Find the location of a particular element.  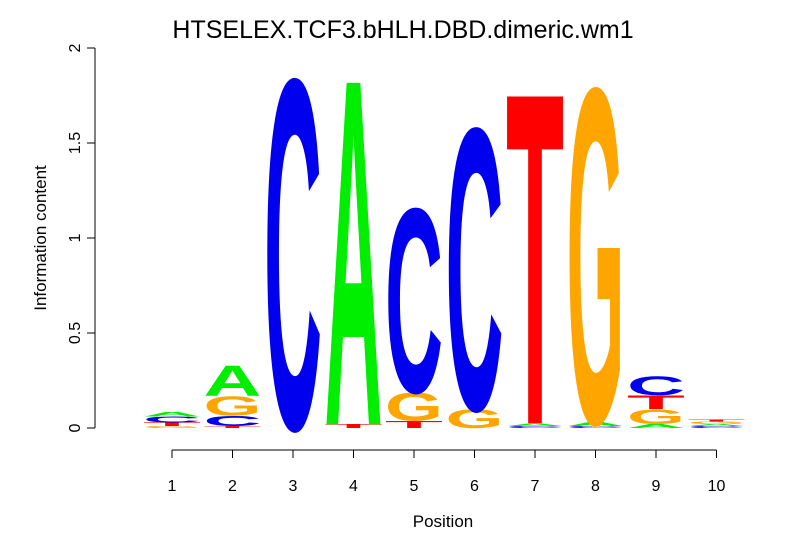

y-axis: 0 0.5 1 1.5 2 is located at coordinates (81, 237).